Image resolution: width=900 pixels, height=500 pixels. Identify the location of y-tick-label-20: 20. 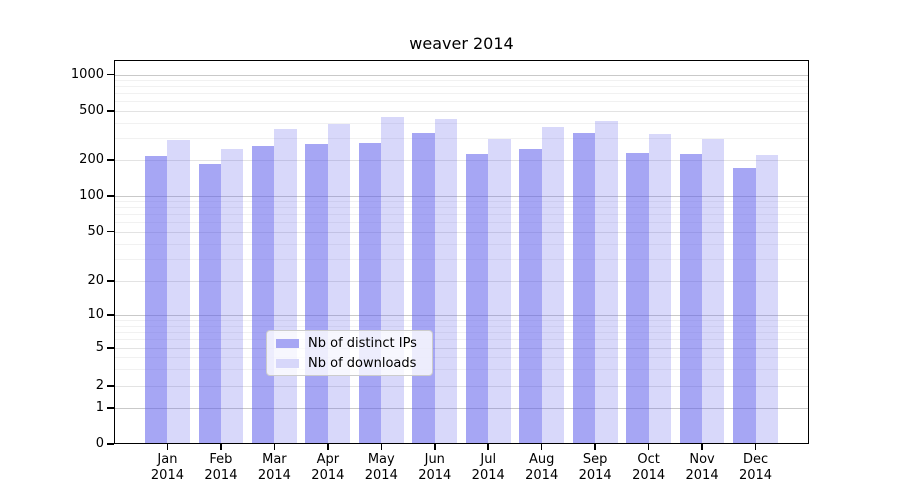
(95, 280).